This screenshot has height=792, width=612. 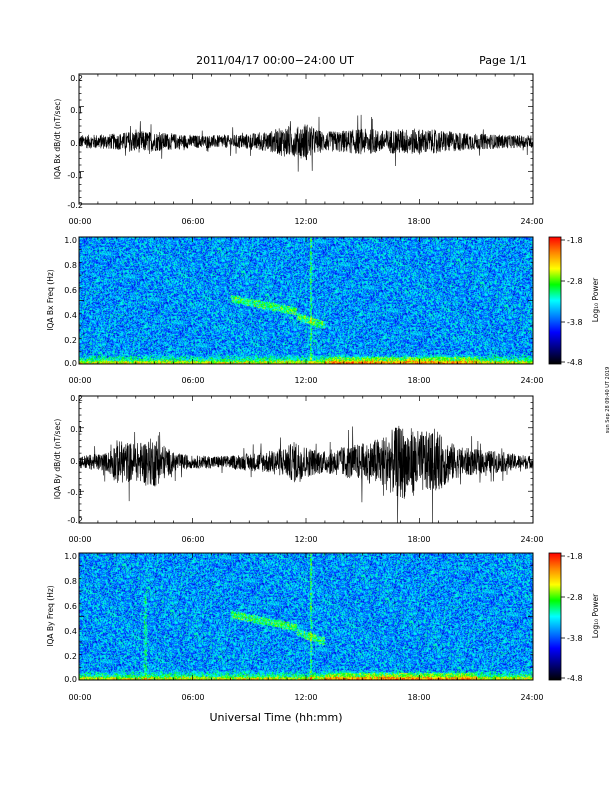 What do you see at coordinates (306, 474) in the screenshot?
I see `by-dbdt-series-line` at bounding box center [306, 474].